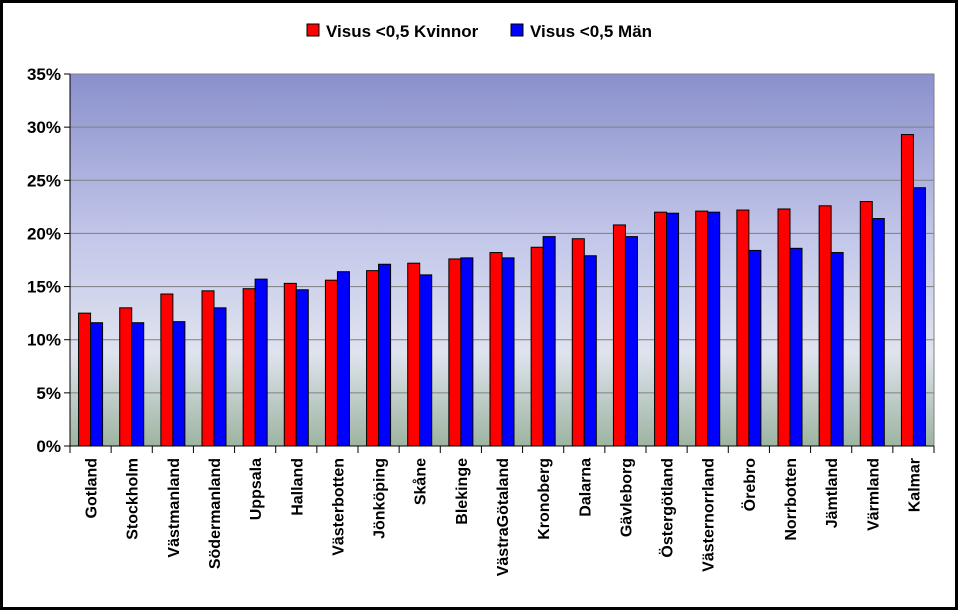 The height and width of the screenshot is (615, 958). I want to click on x-tick-label: Örebro, so click(749, 485).